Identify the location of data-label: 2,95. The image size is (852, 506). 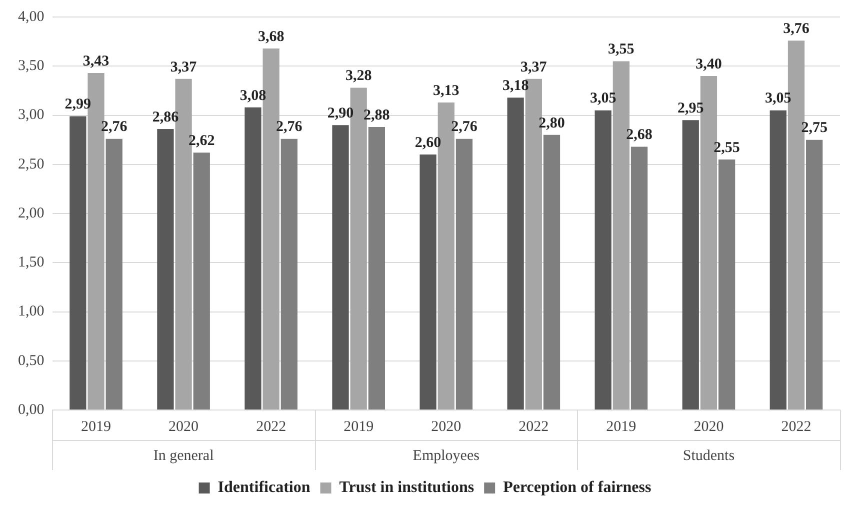
(690, 108).